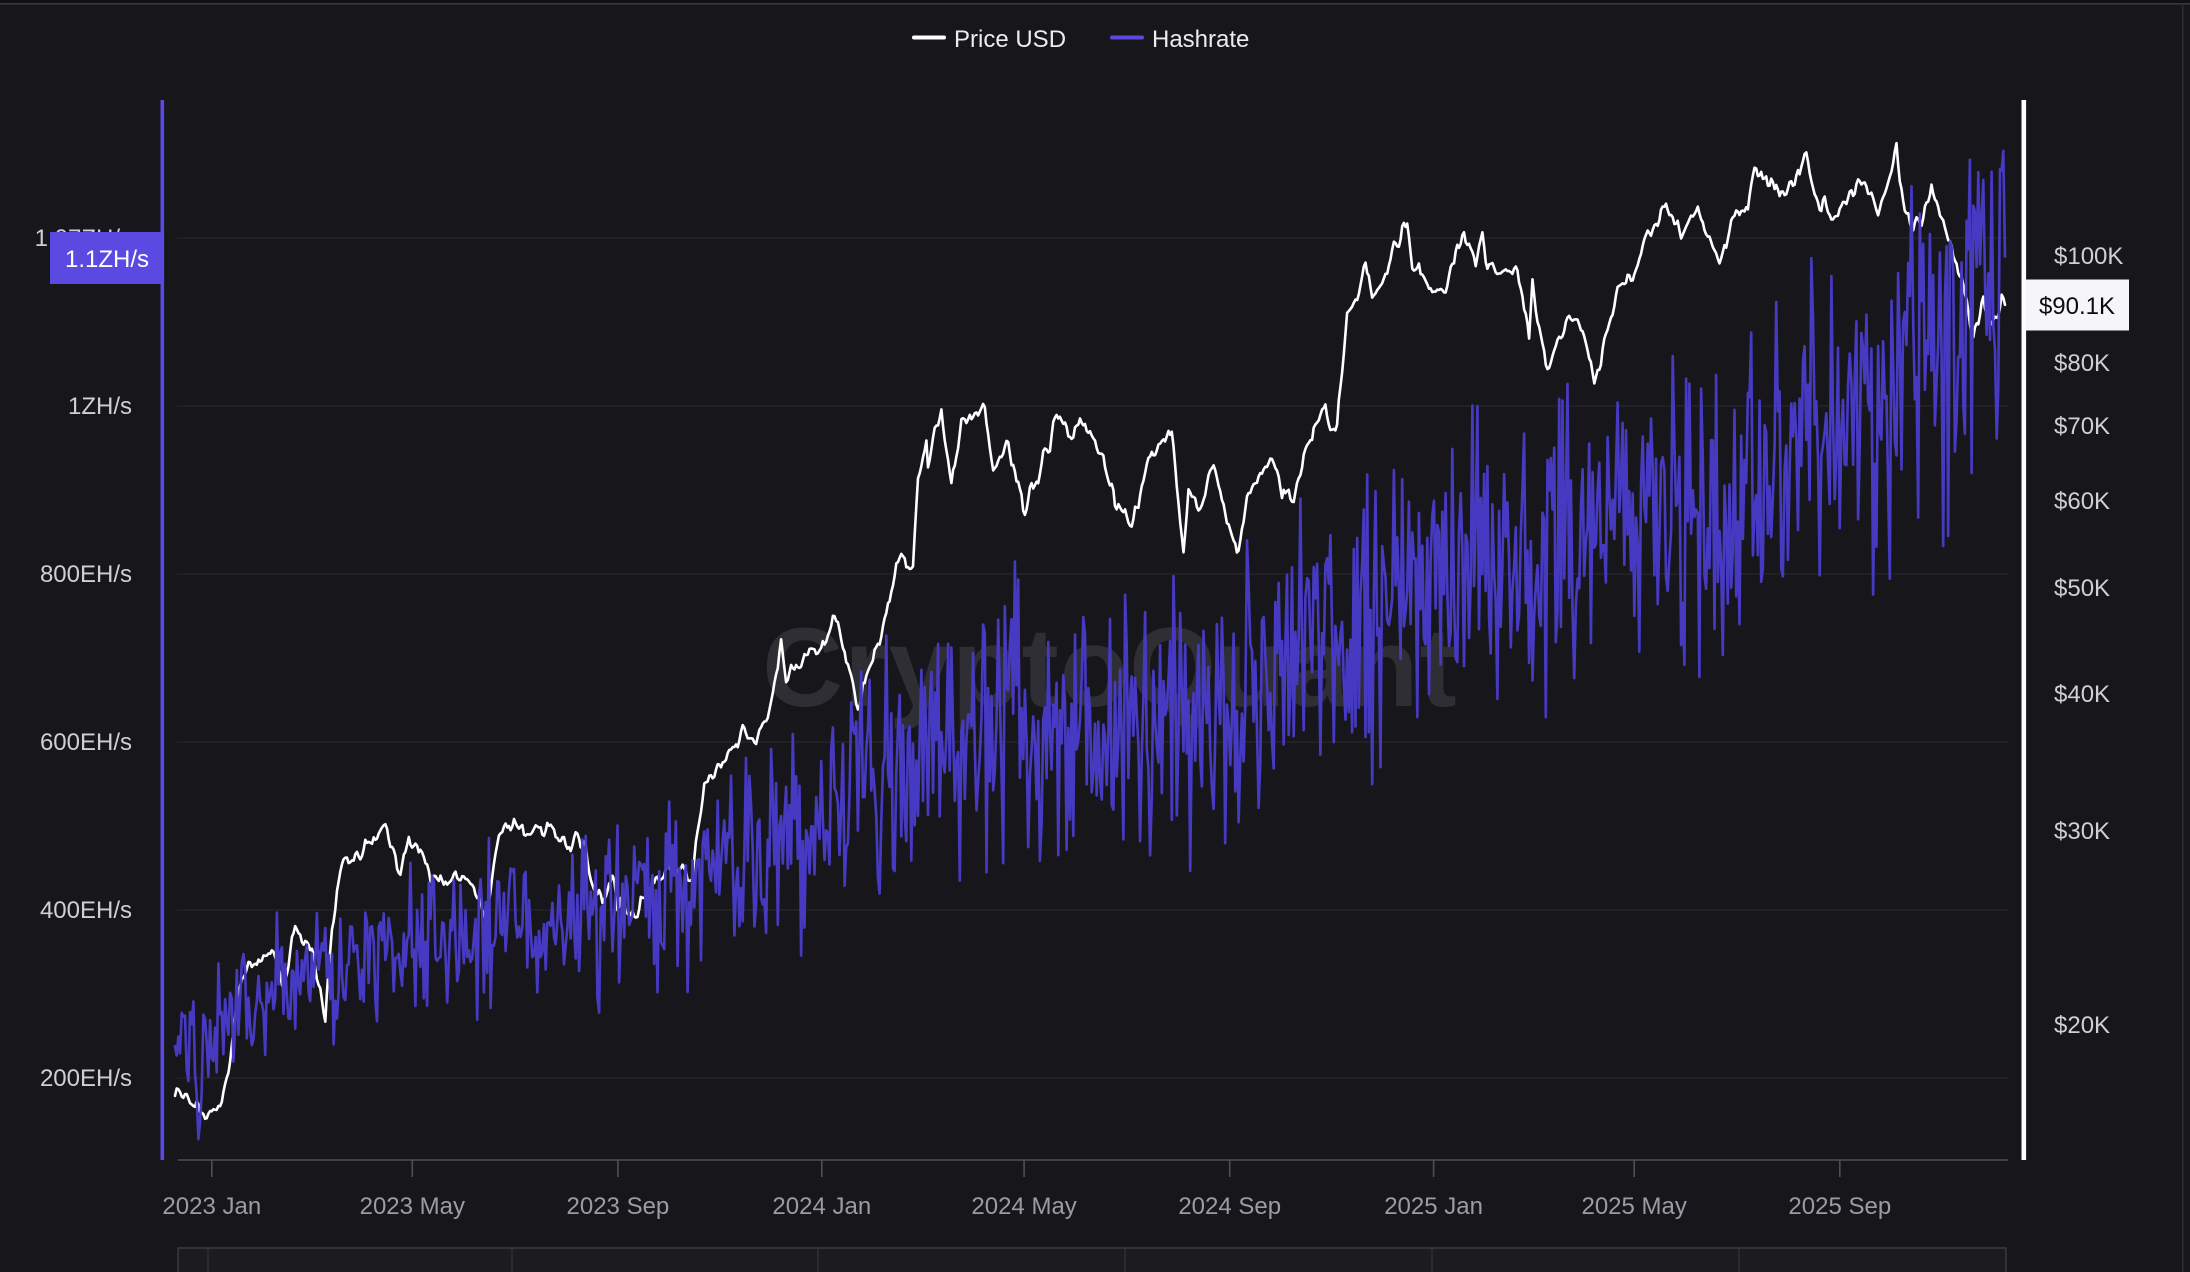 This screenshot has width=2190, height=1272. Describe the element at coordinates (107, 259) in the screenshot. I see `svg-text: 1.1ZH/s` at that location.